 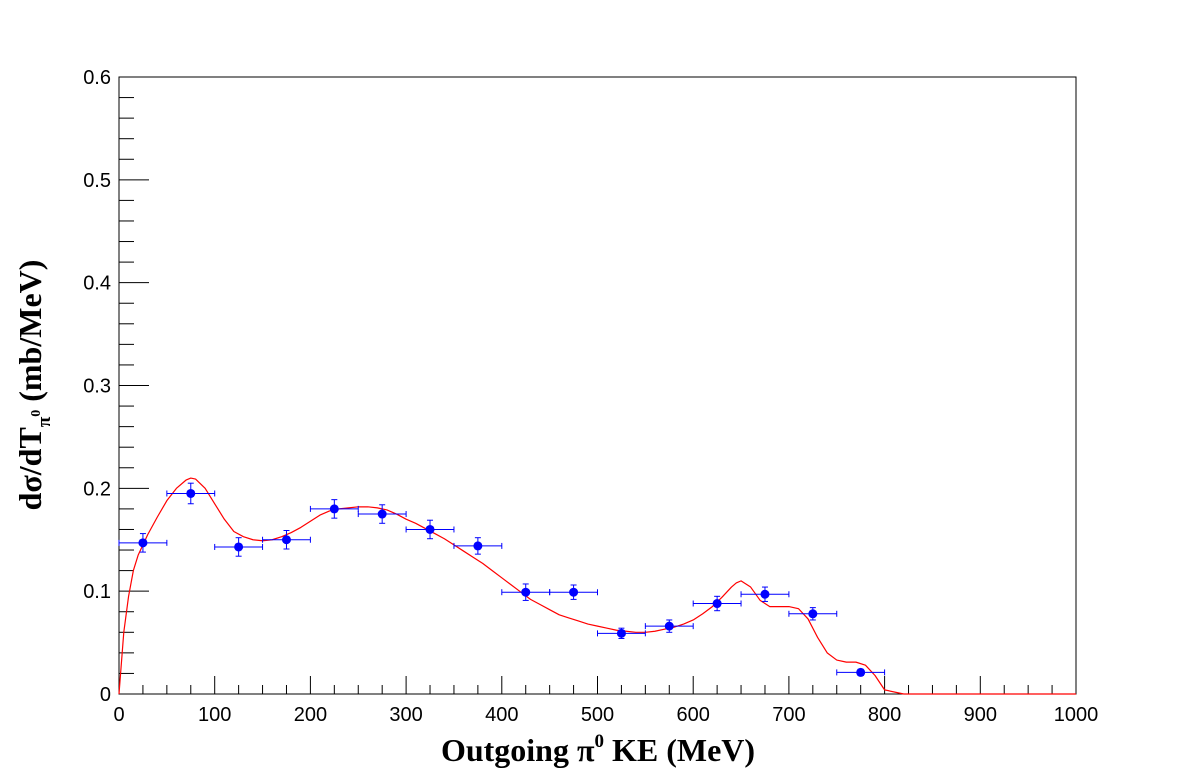 I want to click on x-tick-label: 900, so click(x=980, y=715).